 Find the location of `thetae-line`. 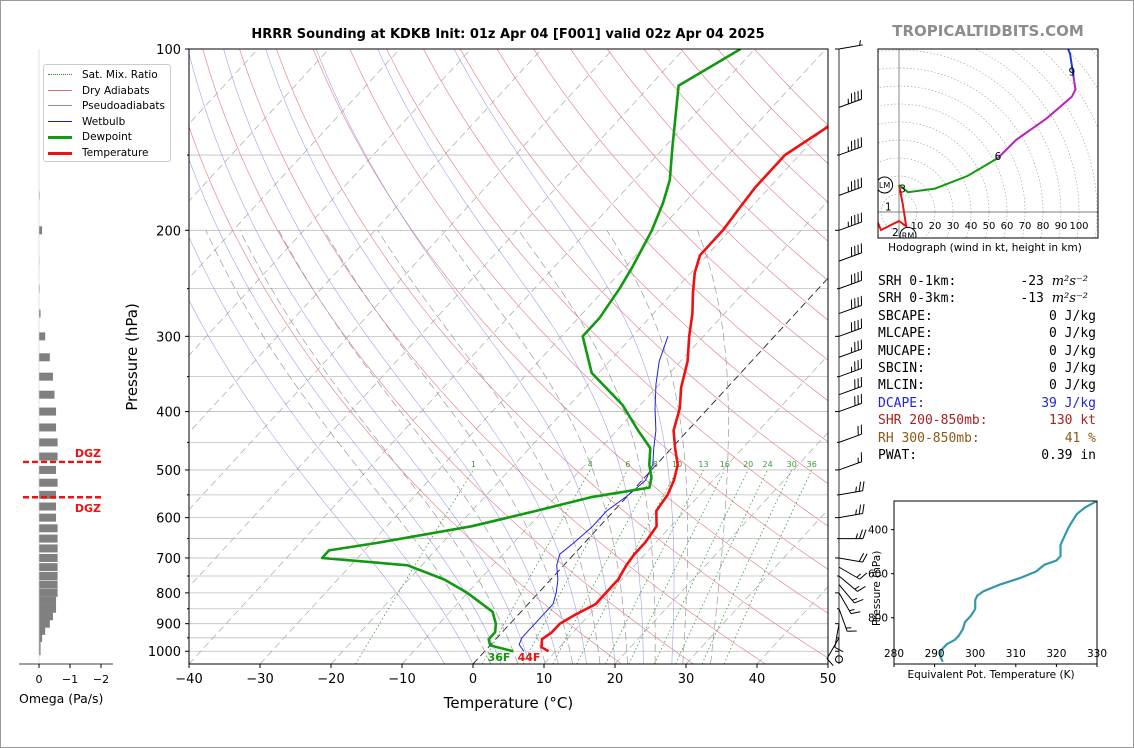

thetae-line is located at coordinates (1018, 582).